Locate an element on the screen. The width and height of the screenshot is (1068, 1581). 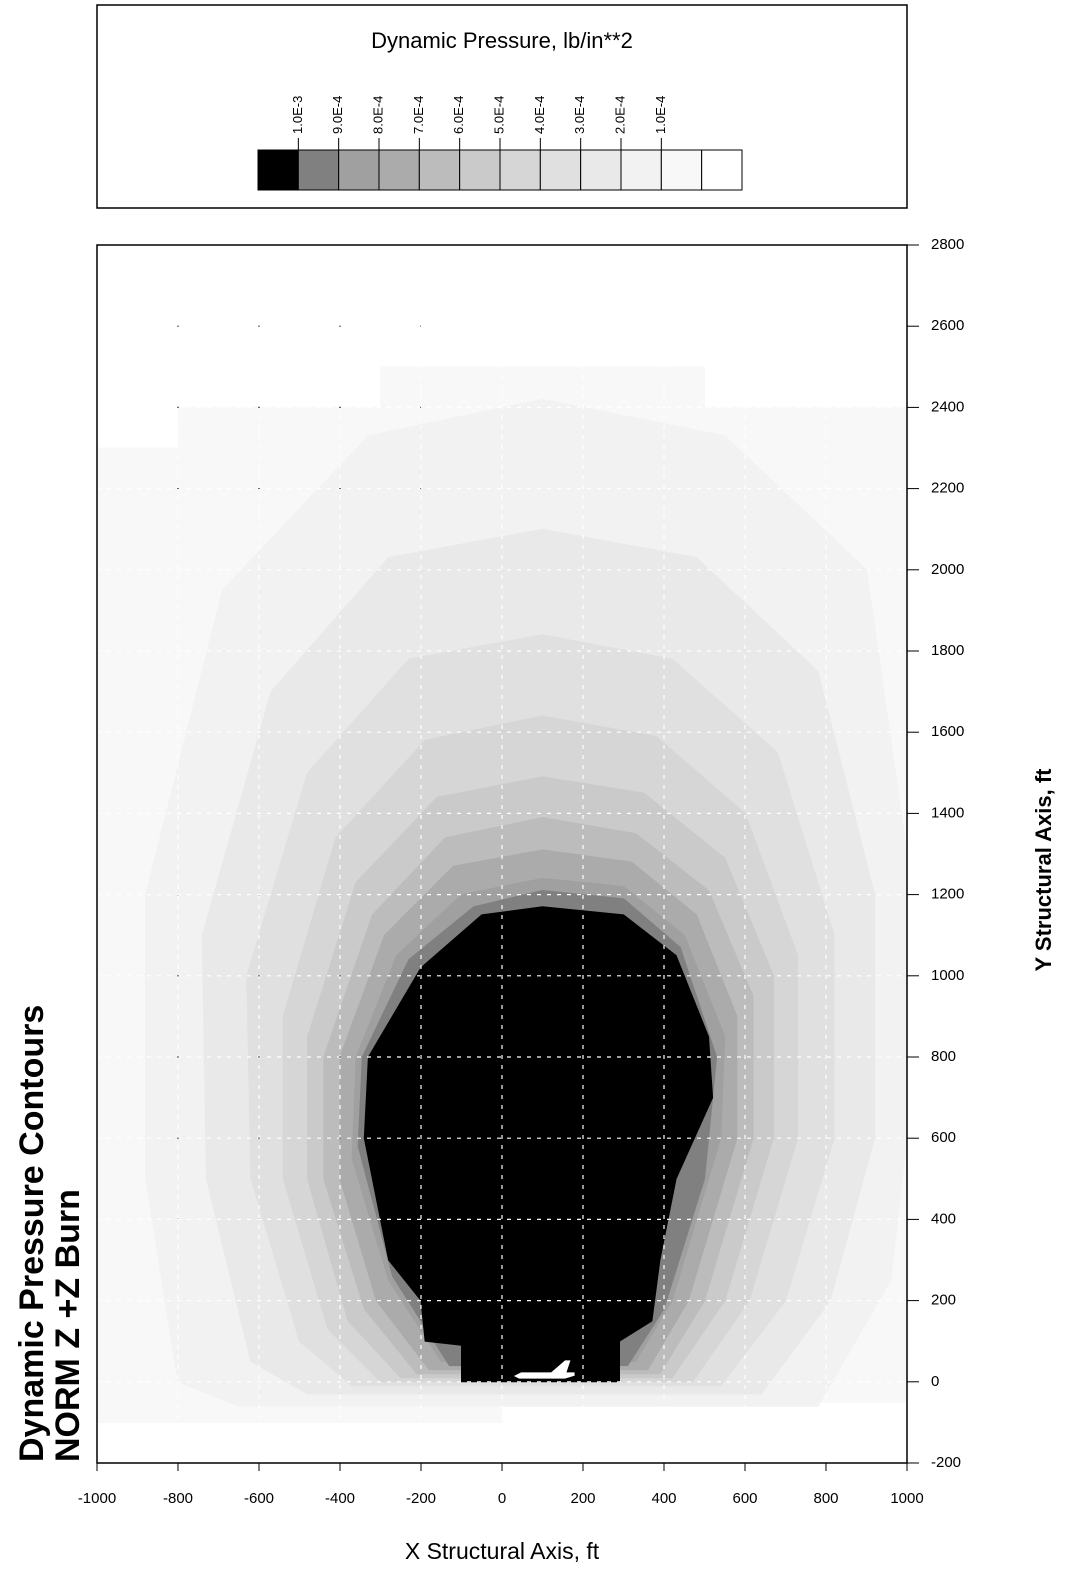
chart-title: Dynamic Pressure Contours is located at coordinates (32, 1233).